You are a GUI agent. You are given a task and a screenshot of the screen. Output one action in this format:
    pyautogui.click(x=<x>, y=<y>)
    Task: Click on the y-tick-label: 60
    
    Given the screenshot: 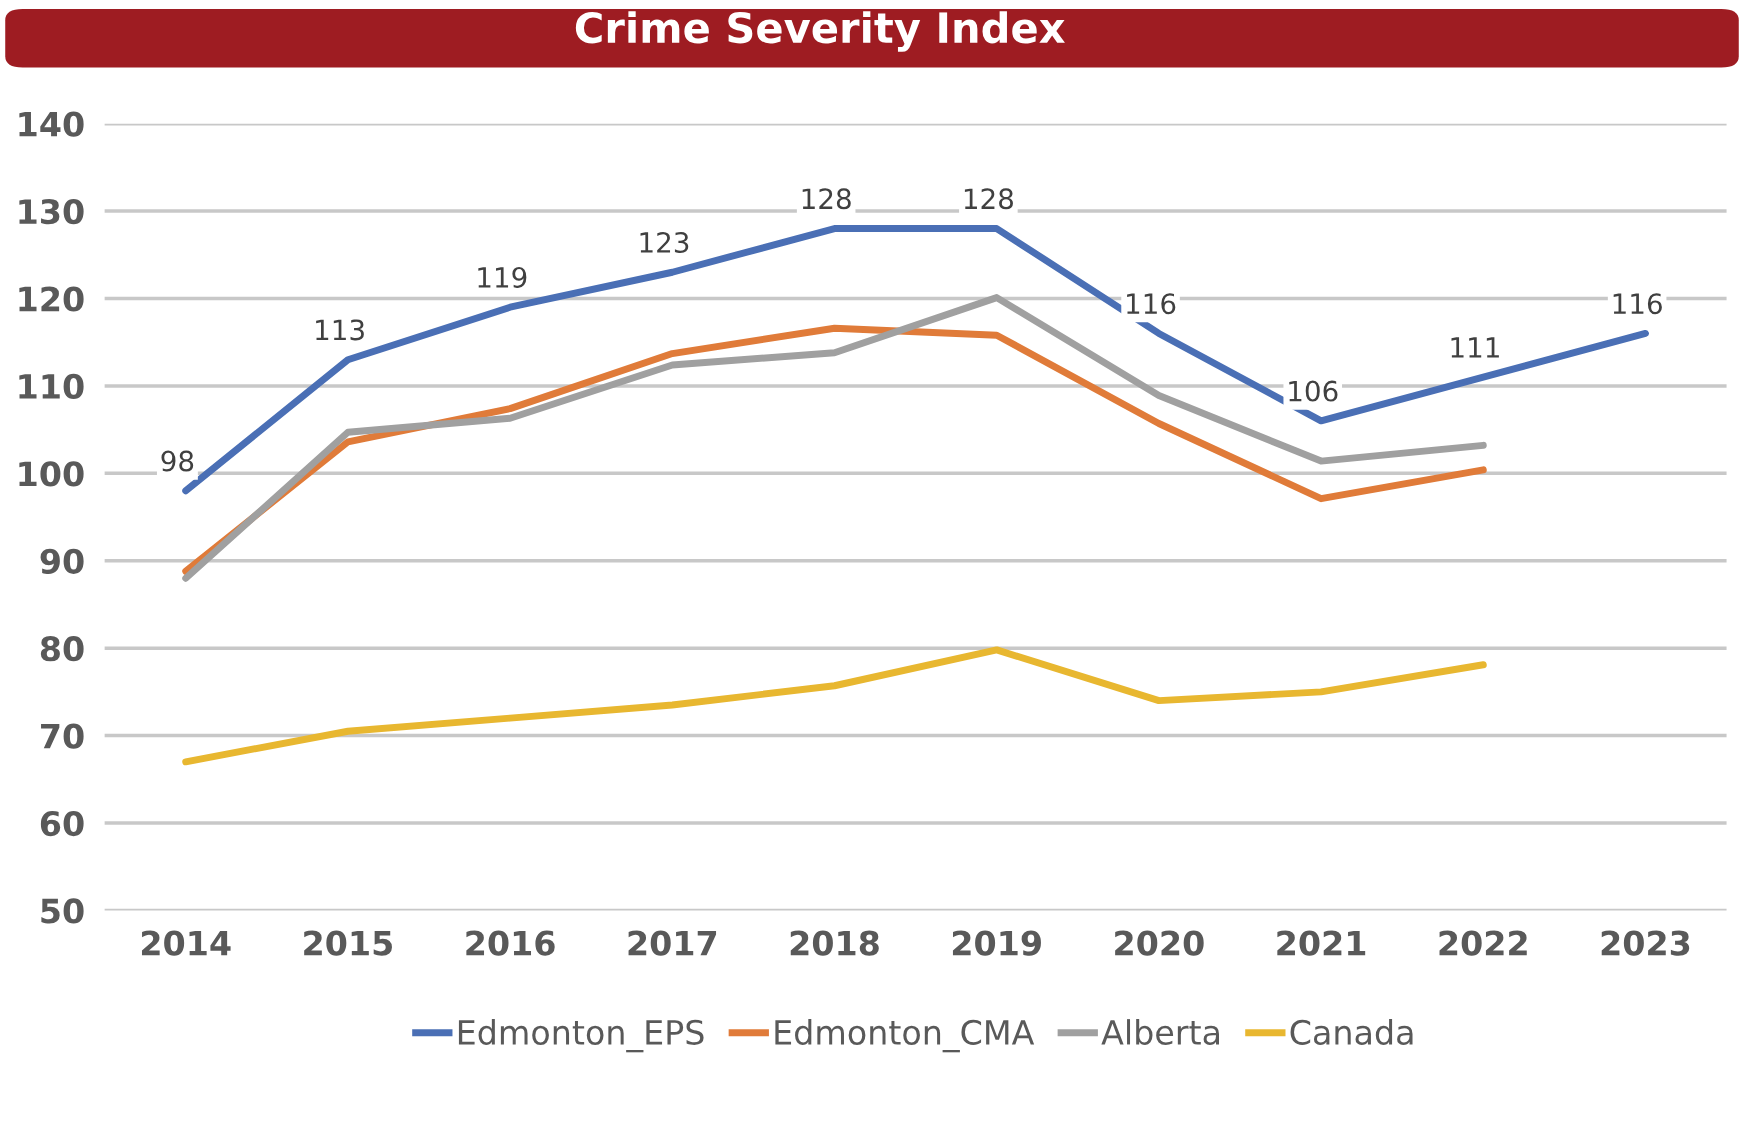 What is the action you would take?
    pyautogui.click(x=62, y=823)
    